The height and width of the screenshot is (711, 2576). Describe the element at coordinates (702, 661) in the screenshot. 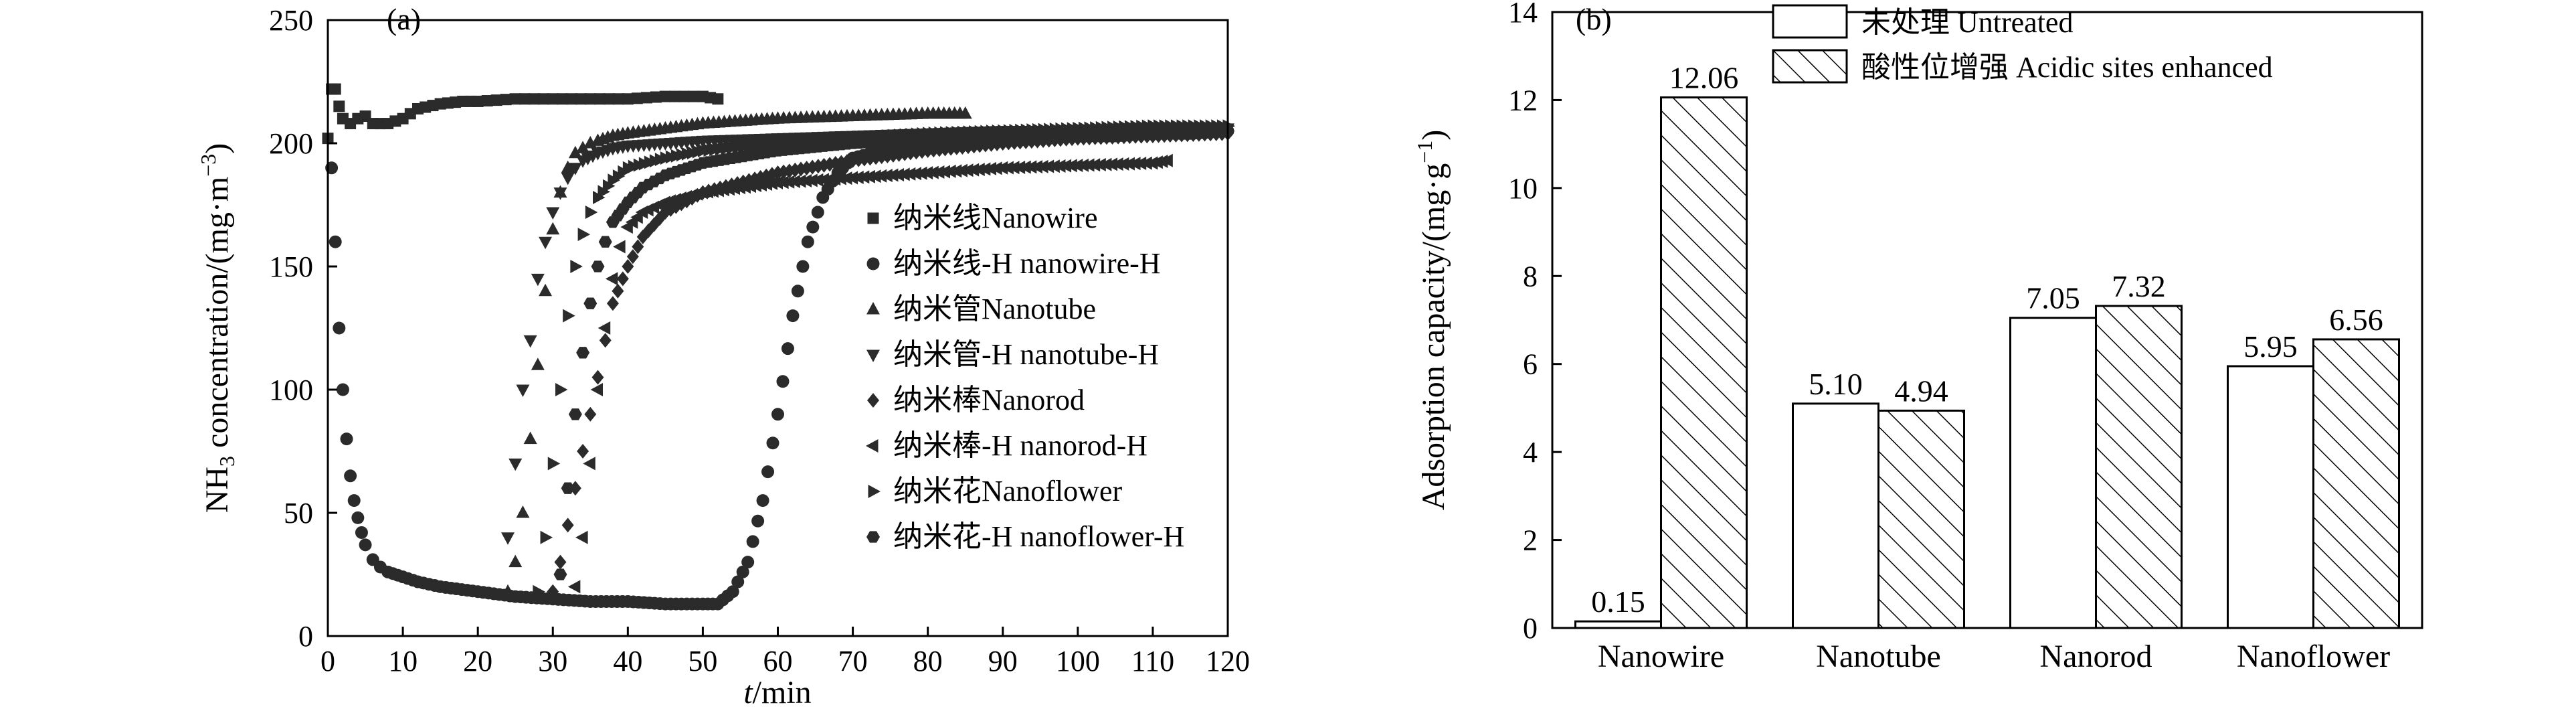

I see `panel-a-x-tick-label: 50` at that location.